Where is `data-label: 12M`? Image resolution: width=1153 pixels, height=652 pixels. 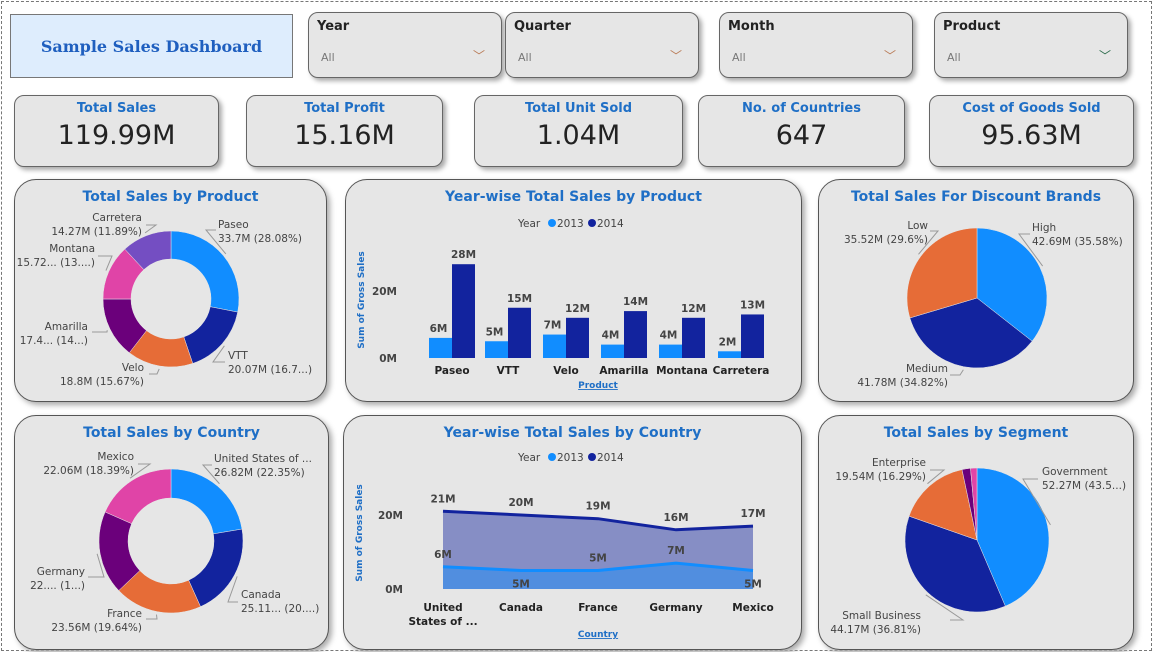 data-label: 12M is located at coordinates (693, 309).